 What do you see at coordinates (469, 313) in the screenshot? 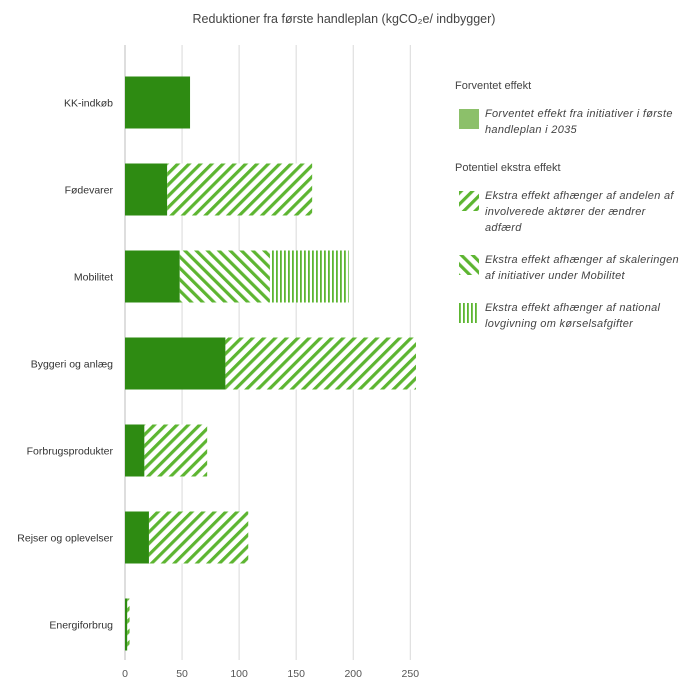
I see `legend-swatch-vertical` at bounding box center [469, 313].